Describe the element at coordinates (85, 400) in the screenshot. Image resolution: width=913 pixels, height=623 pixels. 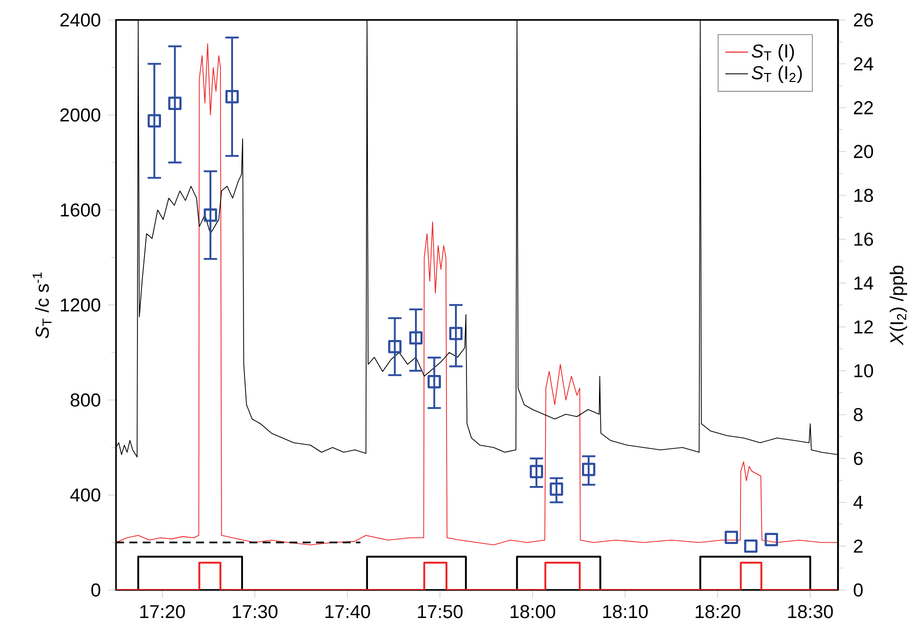
I see `y-tick-label: 800` at that location.